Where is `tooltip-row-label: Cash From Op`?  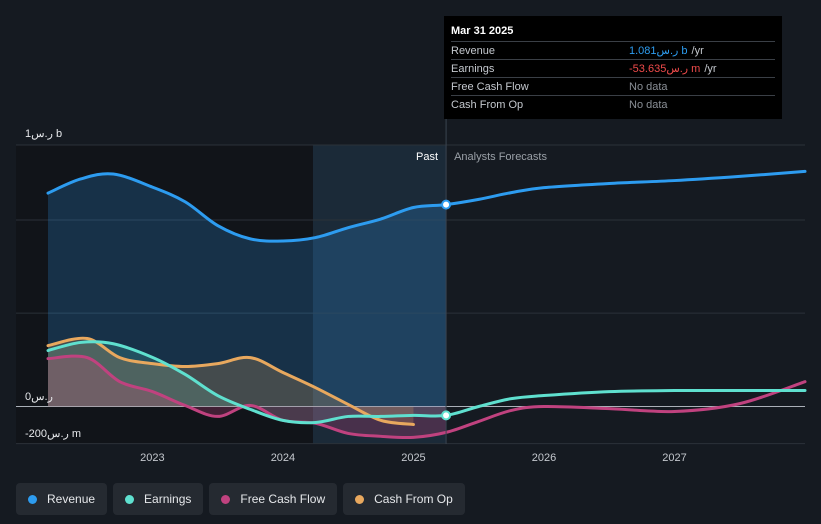 tooltip-row-label: Cash From Op is located at coordinates (487, 104).